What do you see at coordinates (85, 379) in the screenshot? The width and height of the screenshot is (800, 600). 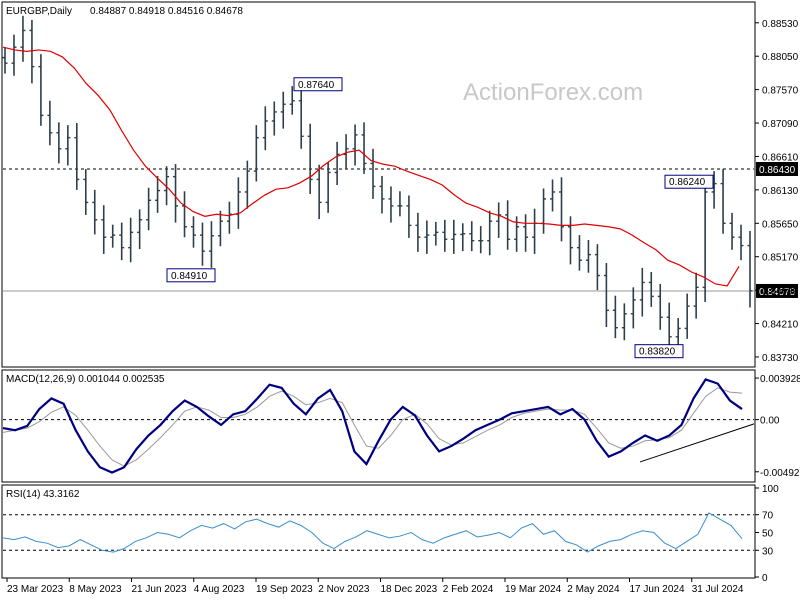 I see `macd-title: MACD(12,26,9) 0.001044 0.002535` at bounding box center [85, 379].